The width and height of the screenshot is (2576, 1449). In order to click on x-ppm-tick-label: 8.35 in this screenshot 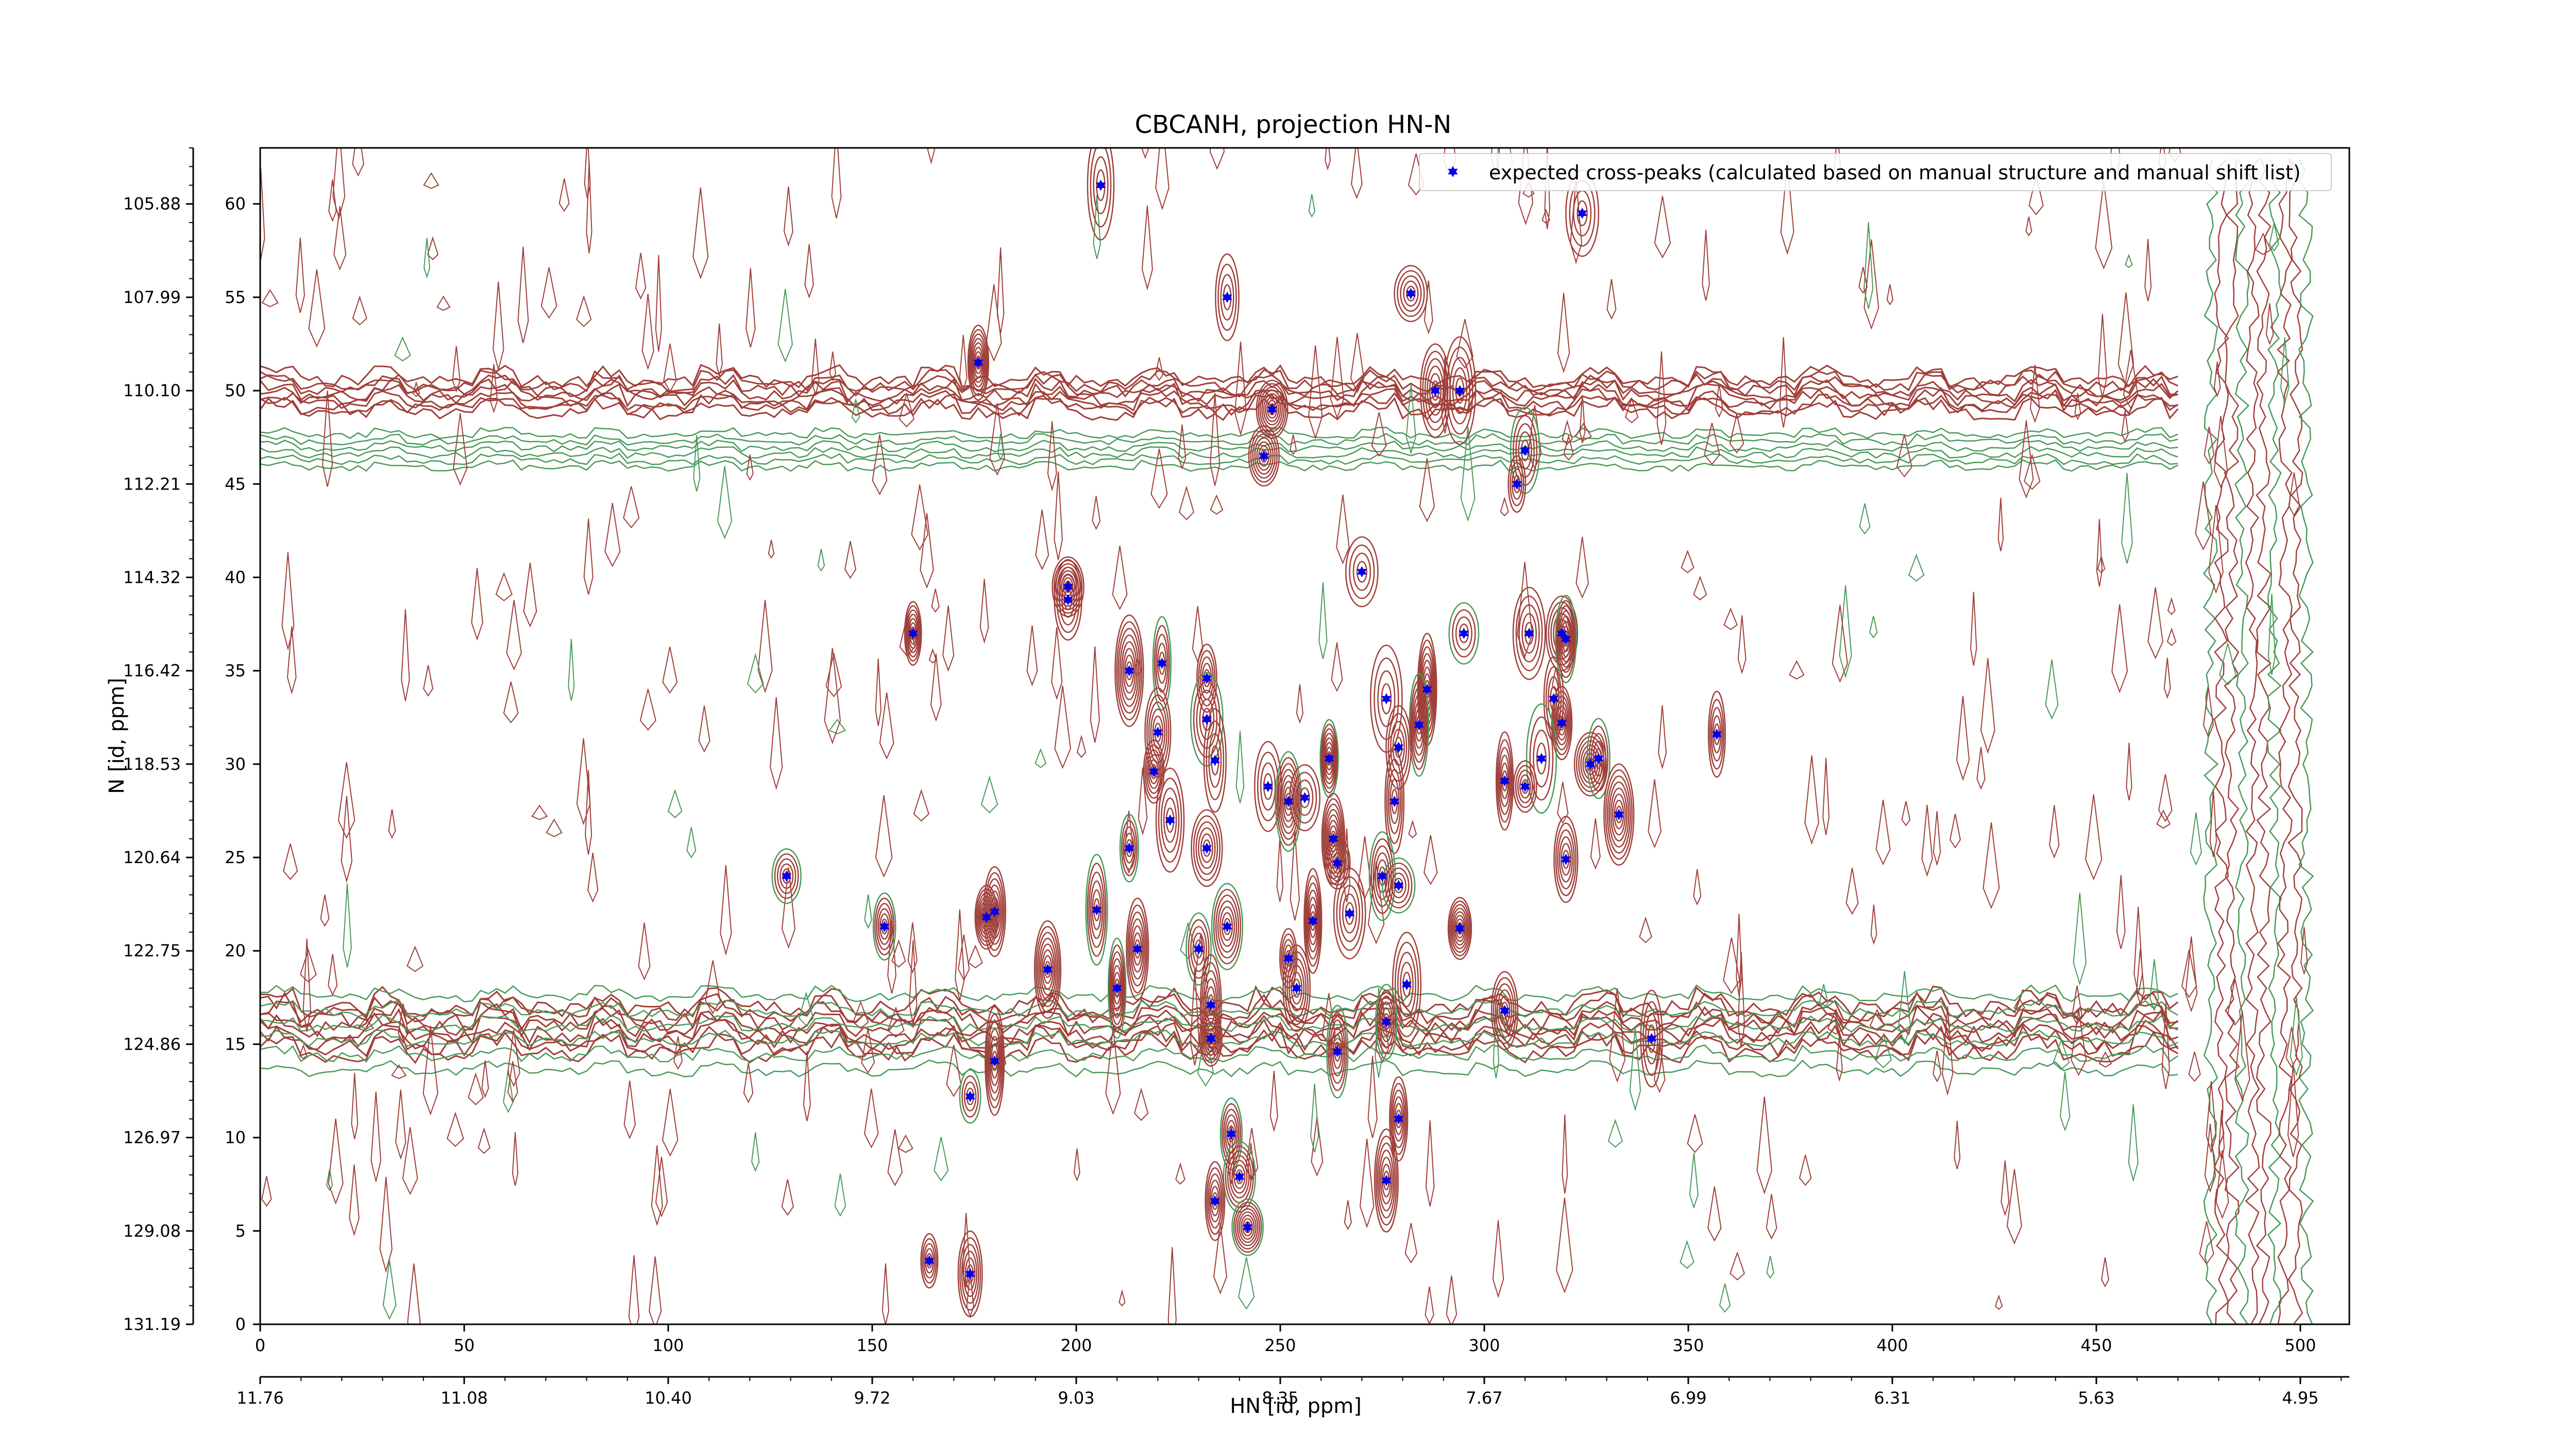, I will do `click(1280, 1398)`.